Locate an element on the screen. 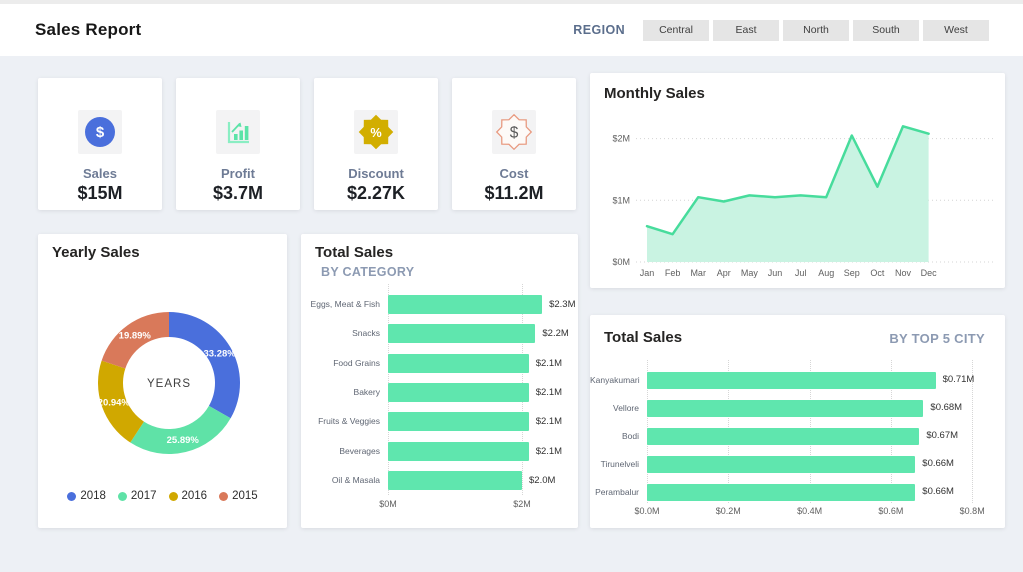  category-category-label-snacks: Snacks is located at coordinates (366, 333).